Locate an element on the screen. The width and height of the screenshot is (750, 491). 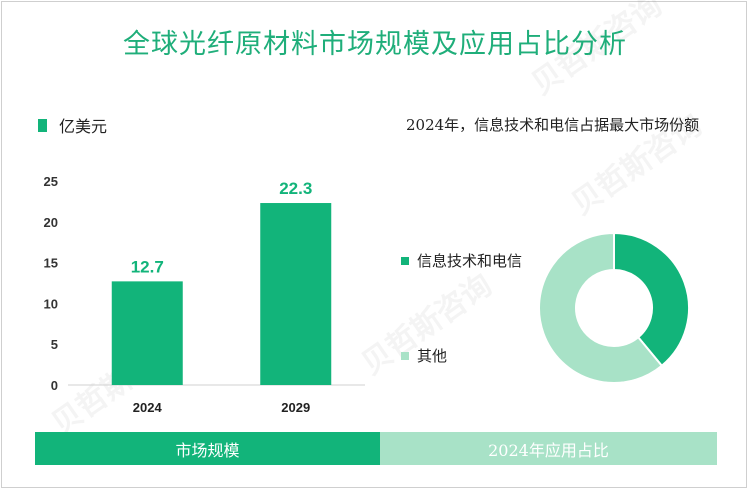
y-tick-label: 25 is located at coordinates (51, 181).